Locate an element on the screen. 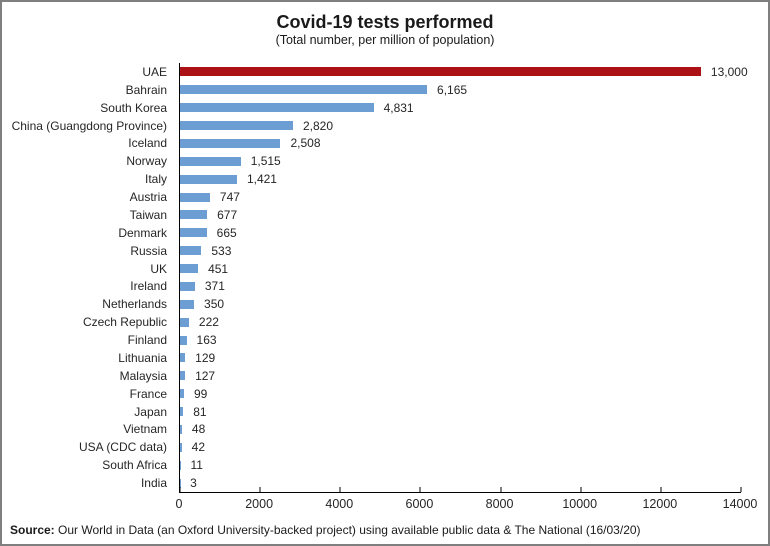 Image resolution: width=770 pixels, height=546 pixels. category-label: UK is located at coordinates (158, 268).